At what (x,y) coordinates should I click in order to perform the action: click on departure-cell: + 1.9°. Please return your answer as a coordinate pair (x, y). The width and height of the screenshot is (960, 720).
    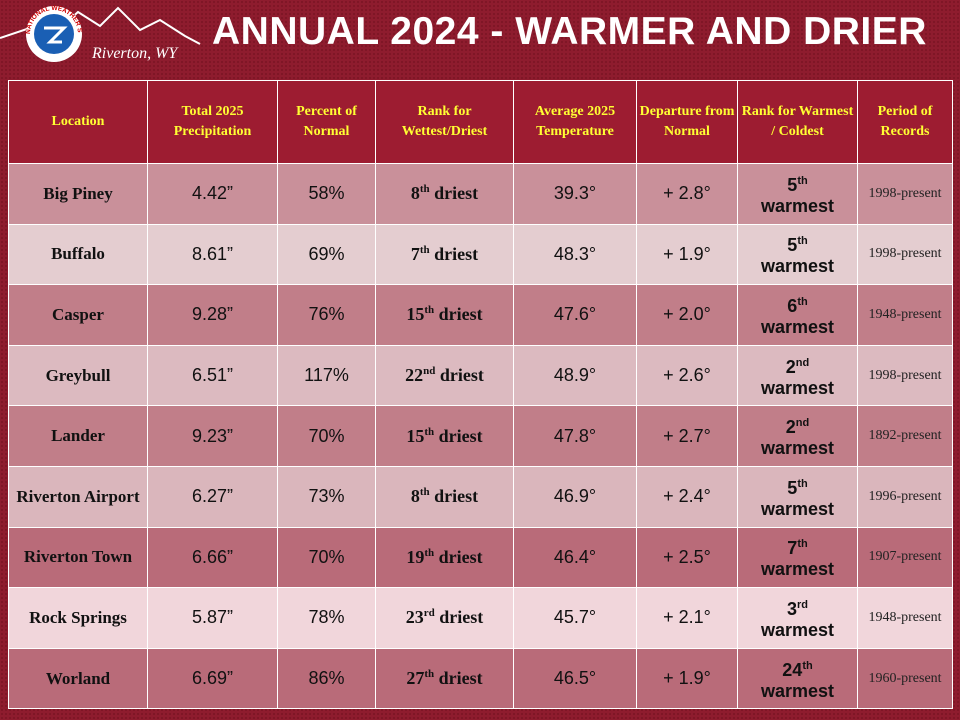
    Looking at the image, I should click on (687, 678).